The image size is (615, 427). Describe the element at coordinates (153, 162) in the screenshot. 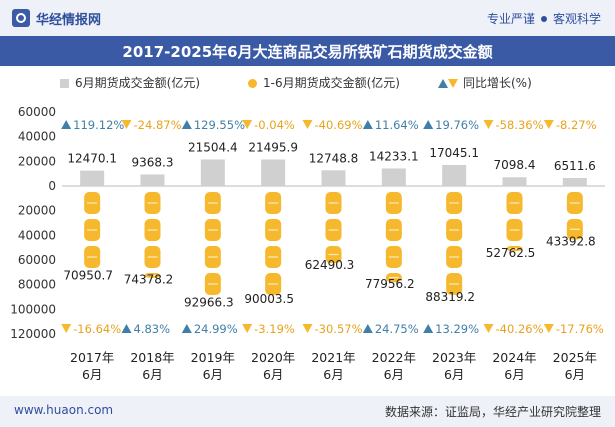

I see `bar-monthly-label: 9368.3` at that location.